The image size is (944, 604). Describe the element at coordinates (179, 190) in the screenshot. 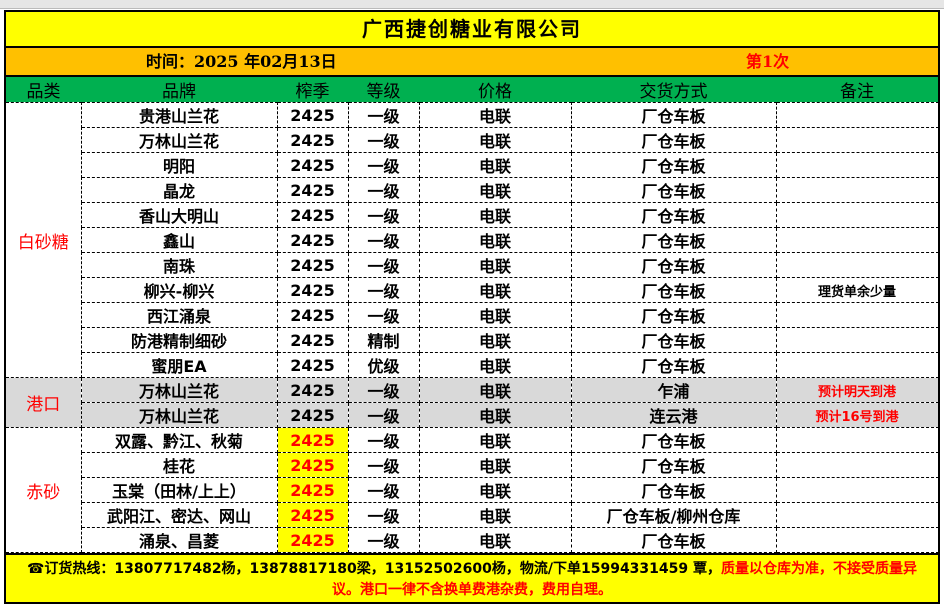

I see `table-cell: 晶龙` at that location.